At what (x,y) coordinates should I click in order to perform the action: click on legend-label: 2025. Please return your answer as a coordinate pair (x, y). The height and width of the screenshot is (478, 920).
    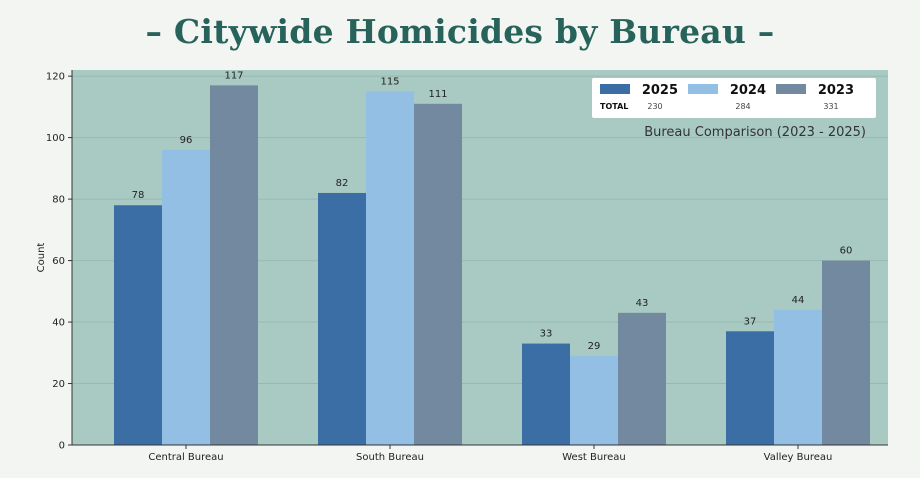
    Looking at the image, I should click on (660, 90).